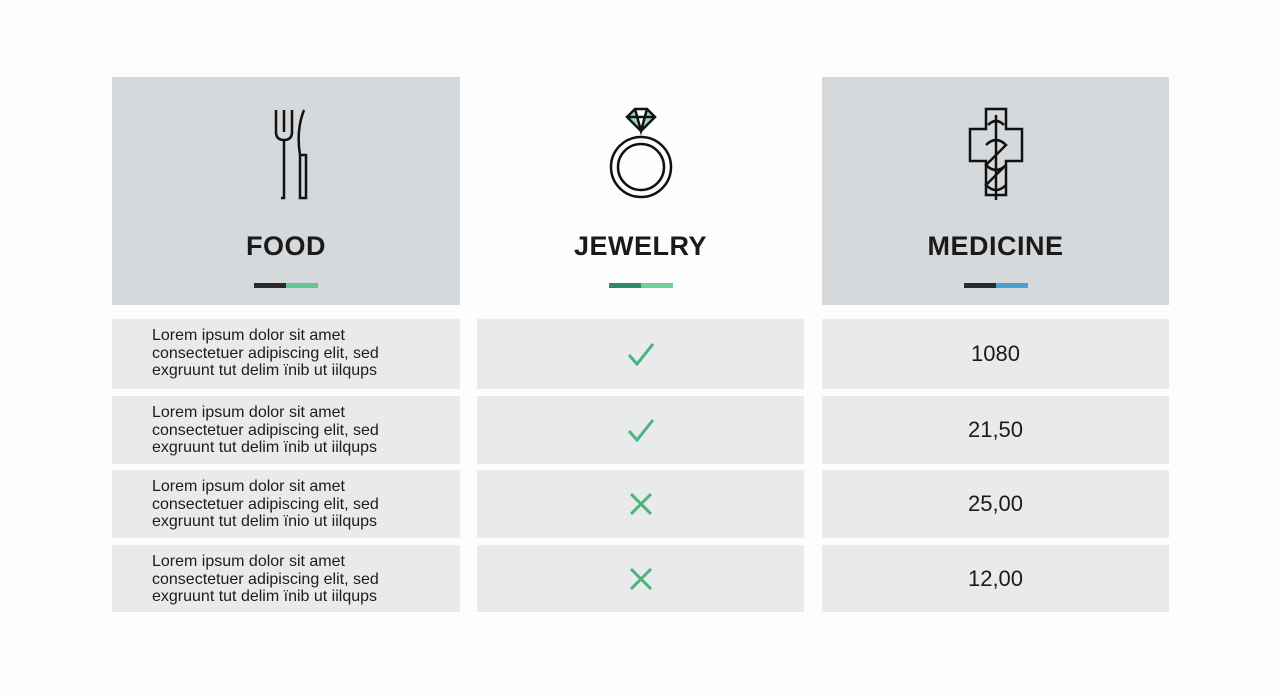 This screenshot has height=698, width=1280. Describe the element at coordinates (640, 153) in the screenshot. I see `icon-ring` at that location.